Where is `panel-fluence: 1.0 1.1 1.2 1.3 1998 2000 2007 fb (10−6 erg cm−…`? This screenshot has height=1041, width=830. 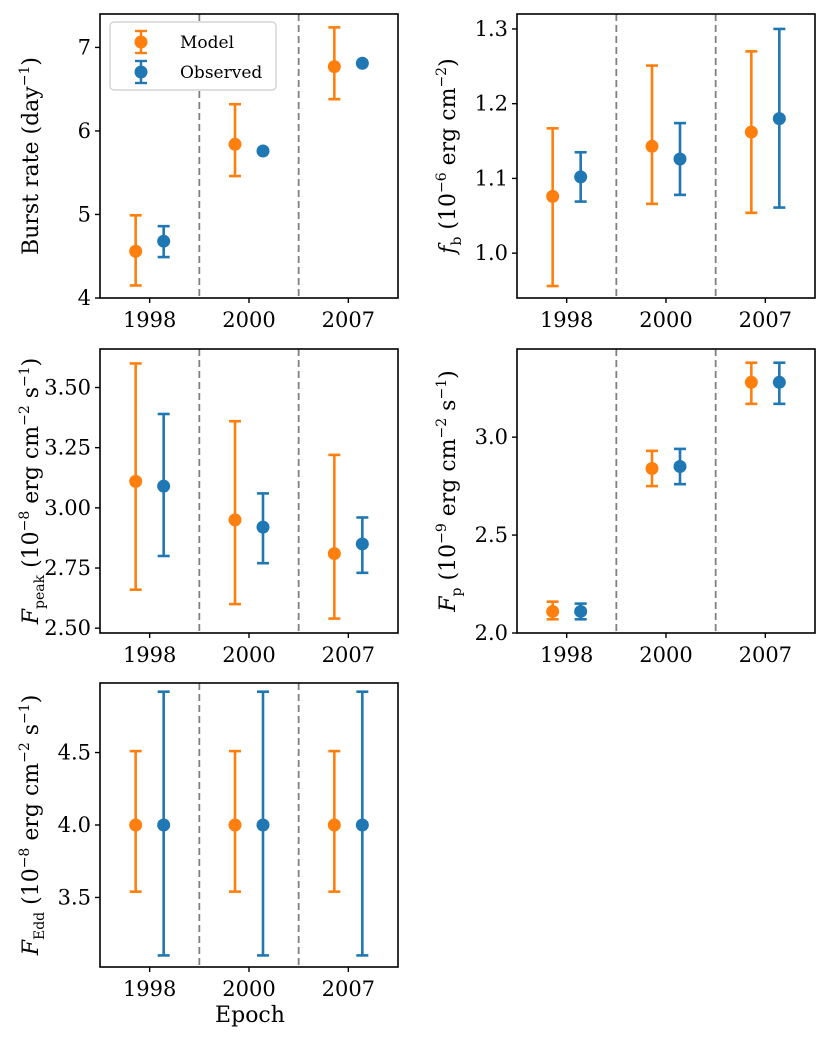
panel-fluence: 1.0 1.1 1.2 1.3 1998 2000 2007 fb (10−6 erg cm−… is located at coordinates (625, 172).